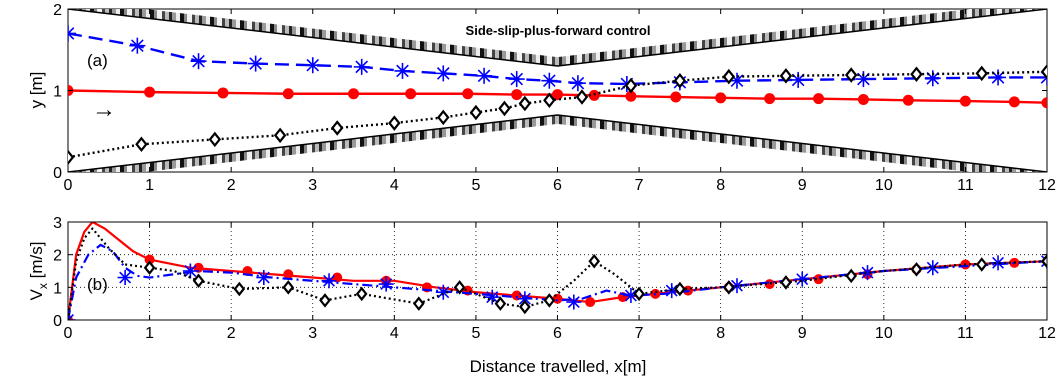  I want to click on x-tick-label: 8, so click(720, 333).